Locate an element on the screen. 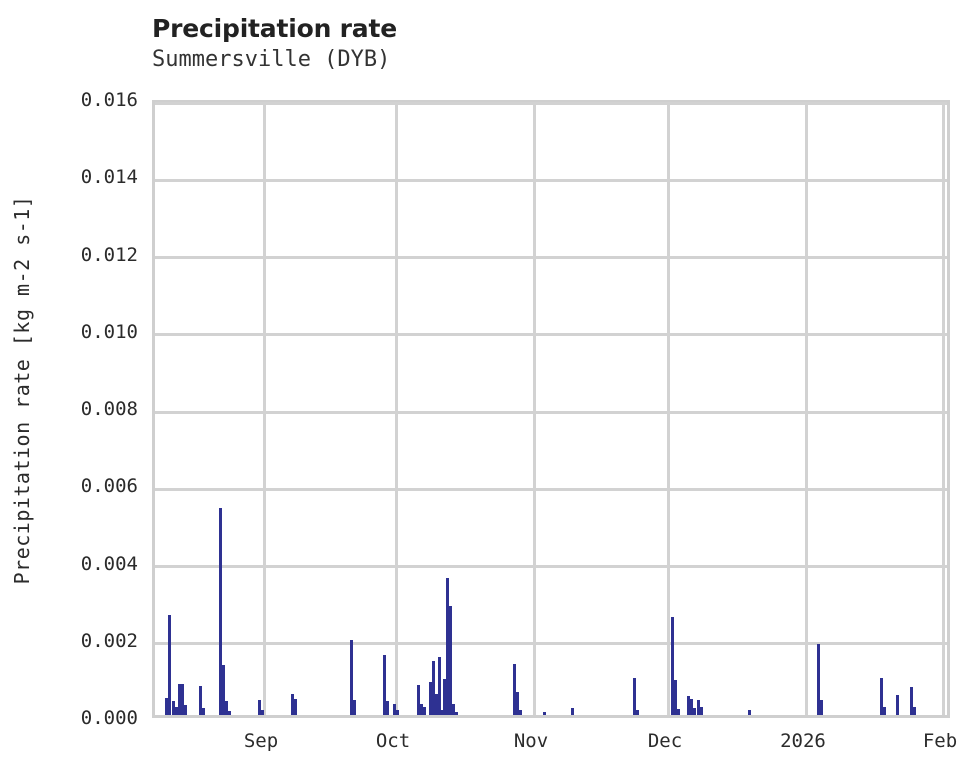 This screenshot has height=780, width=980. y-tick-label: 0.014 is located at coordinates (109, 177).